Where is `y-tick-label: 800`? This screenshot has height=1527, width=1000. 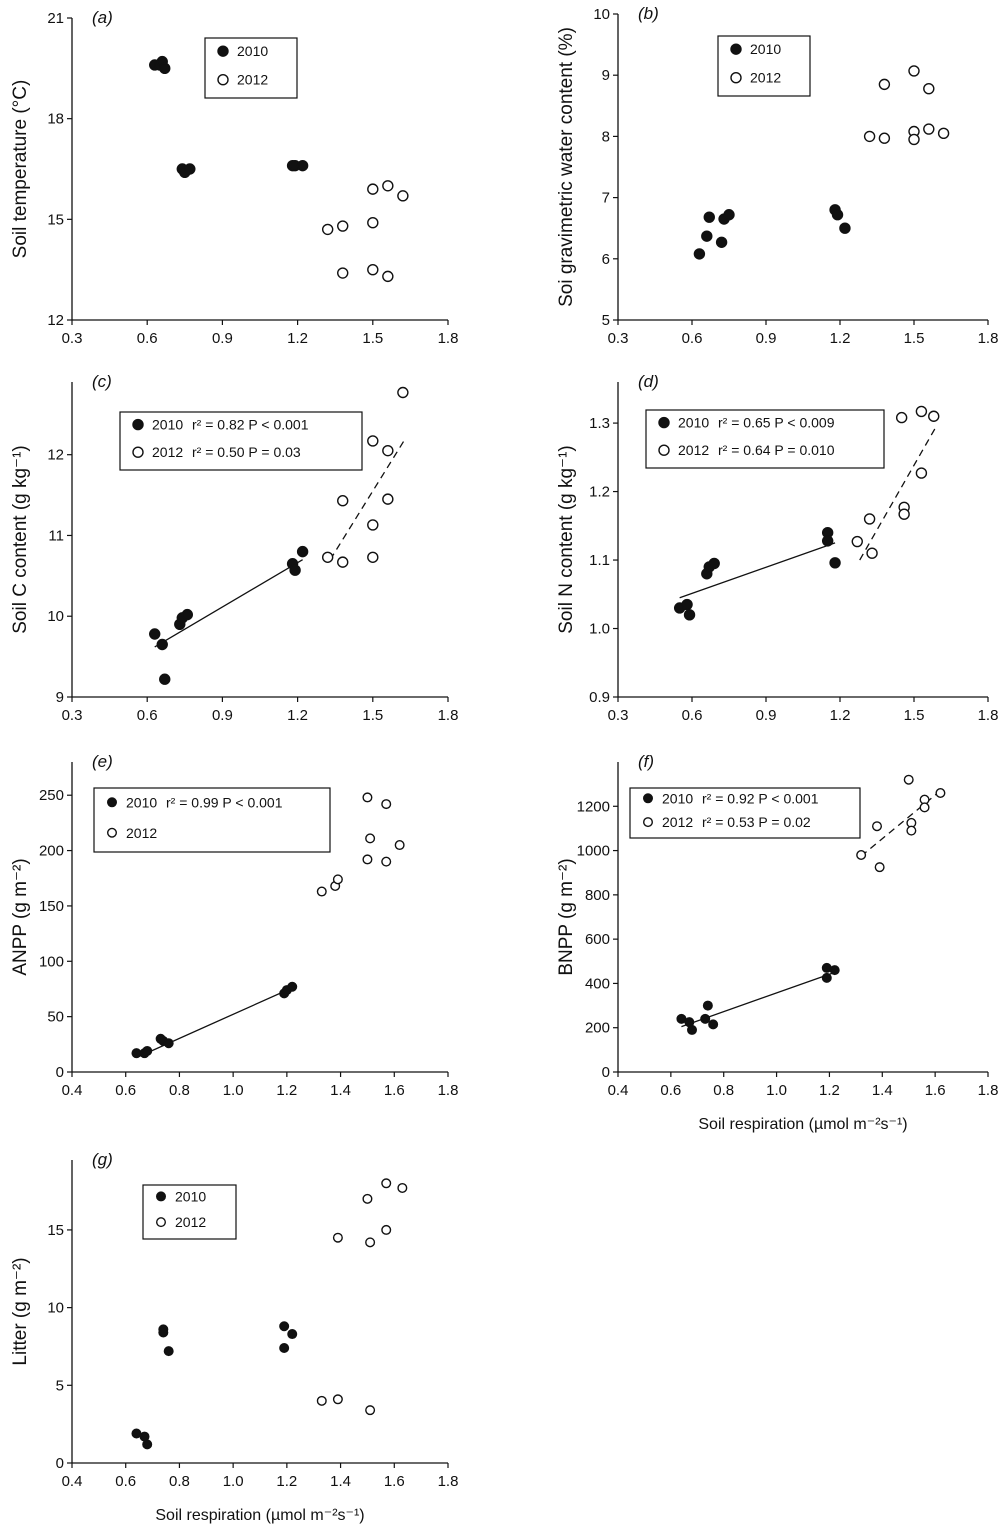 y-tick-label: 800 is located at coordinates (597, 895).